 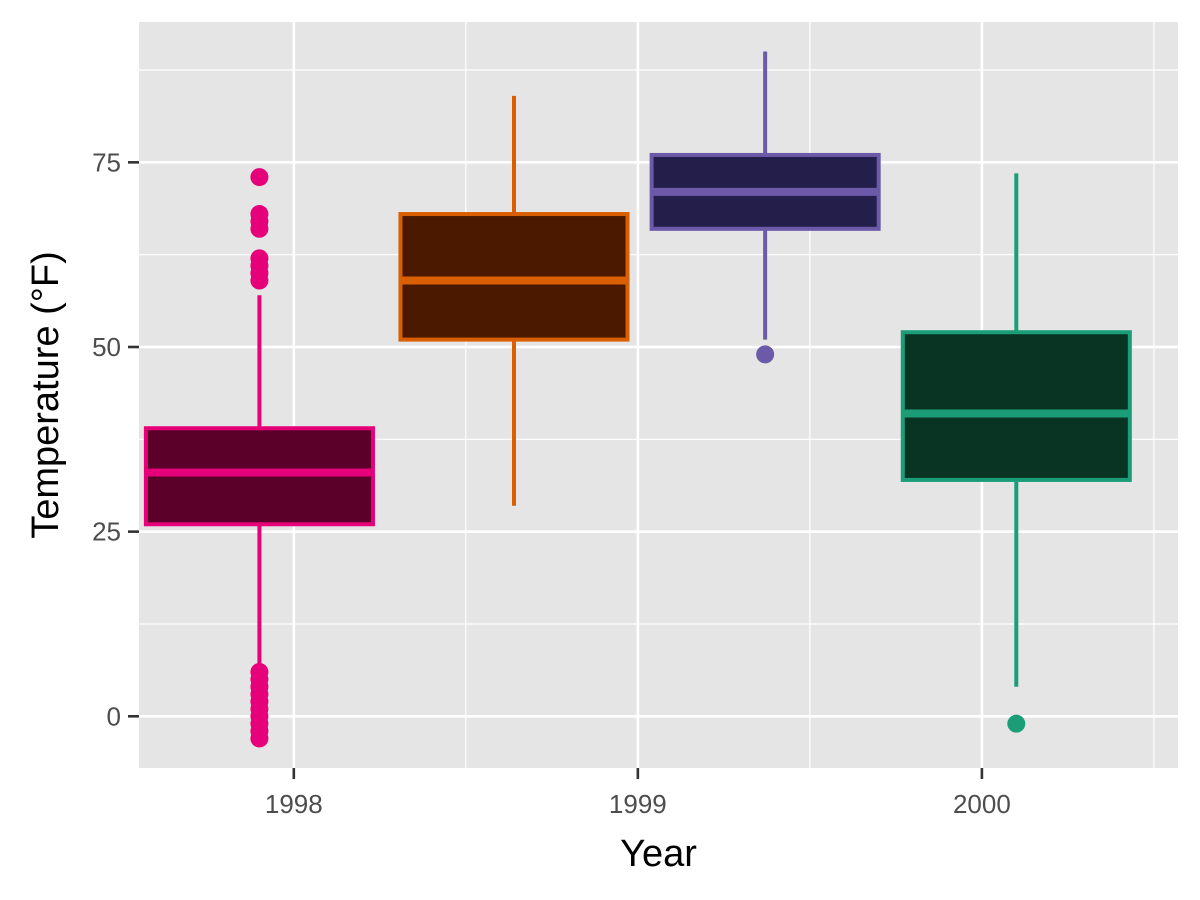 What do you see at coordinates (294, 804) in the screenshot?
I see `x-tick-label: 1998` at bounding box center [294, 804].